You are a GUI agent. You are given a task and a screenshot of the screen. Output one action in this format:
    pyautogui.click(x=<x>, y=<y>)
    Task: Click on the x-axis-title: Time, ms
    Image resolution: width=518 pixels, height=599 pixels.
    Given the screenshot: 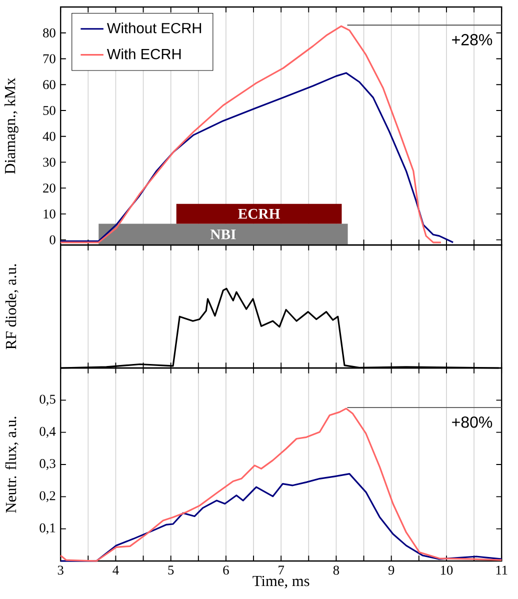 What is the action you would take?
    pyautogui.click(x=281, y=582)
    